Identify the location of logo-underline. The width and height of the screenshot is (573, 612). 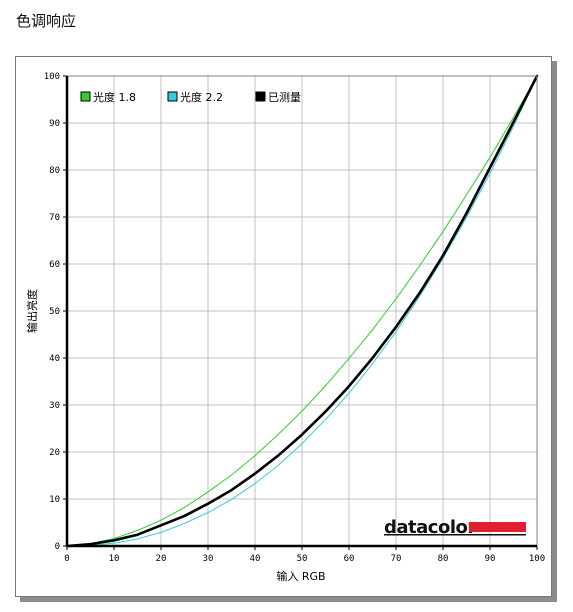
(455, 535).